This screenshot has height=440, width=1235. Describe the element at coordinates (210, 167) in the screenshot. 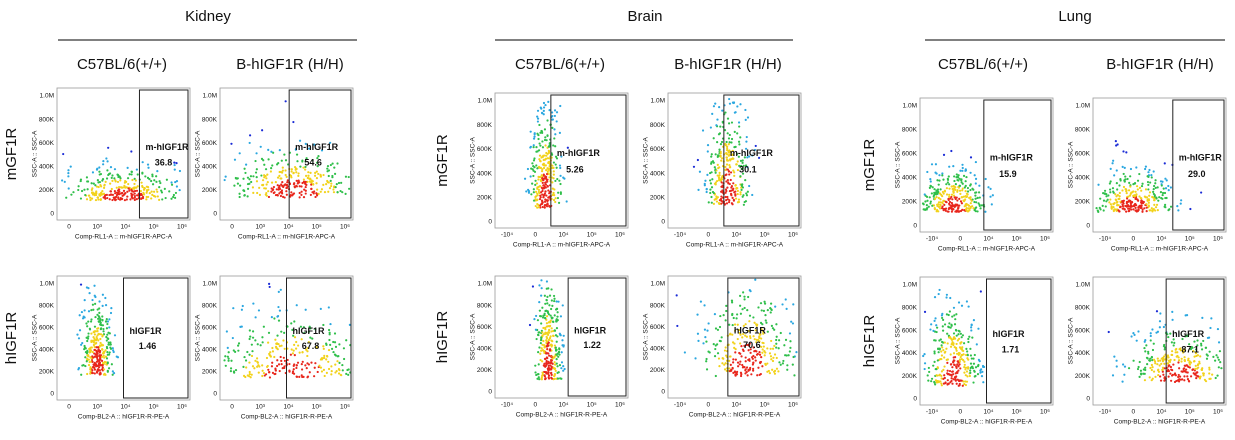

I see `y-tick-label: 400K` at that location.